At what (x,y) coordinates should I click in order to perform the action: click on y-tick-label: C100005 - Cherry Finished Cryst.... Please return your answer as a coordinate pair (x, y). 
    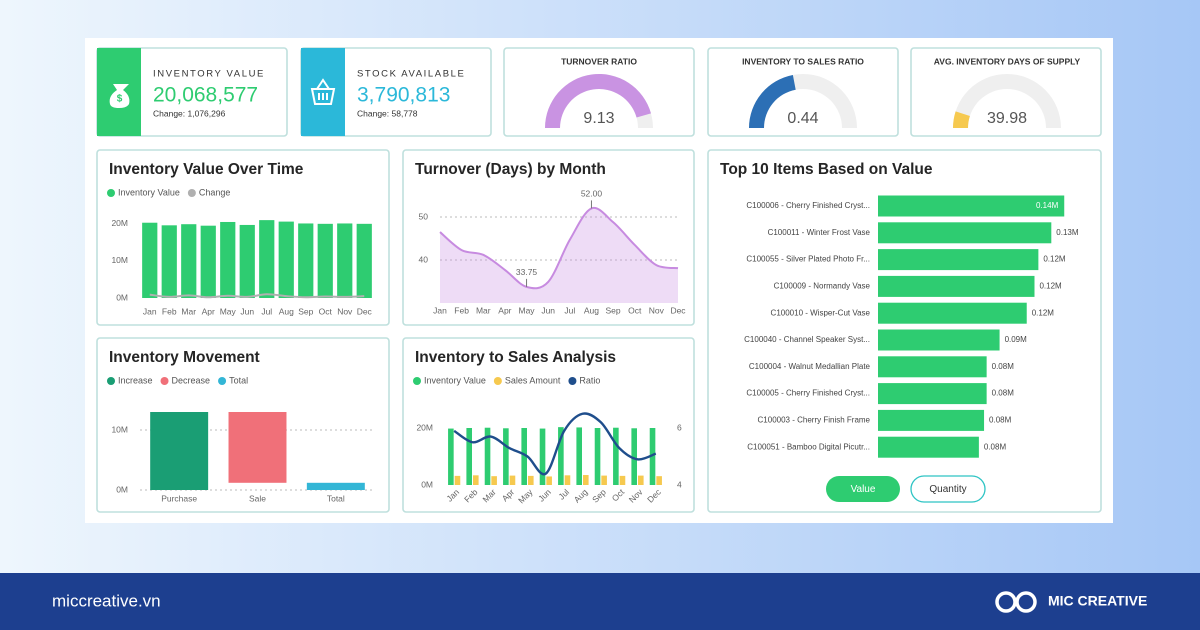
    Looking at the image, I should click on (808, 393).